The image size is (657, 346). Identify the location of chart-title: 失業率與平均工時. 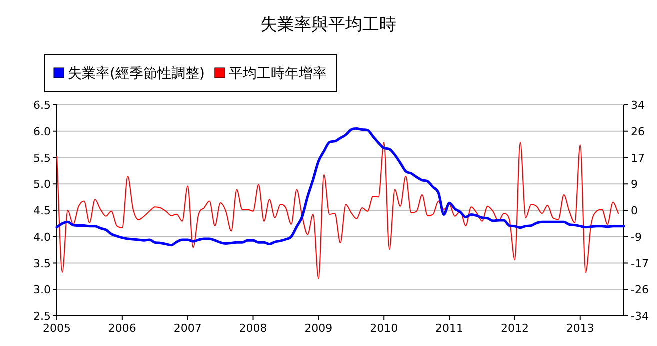
(328, 25).